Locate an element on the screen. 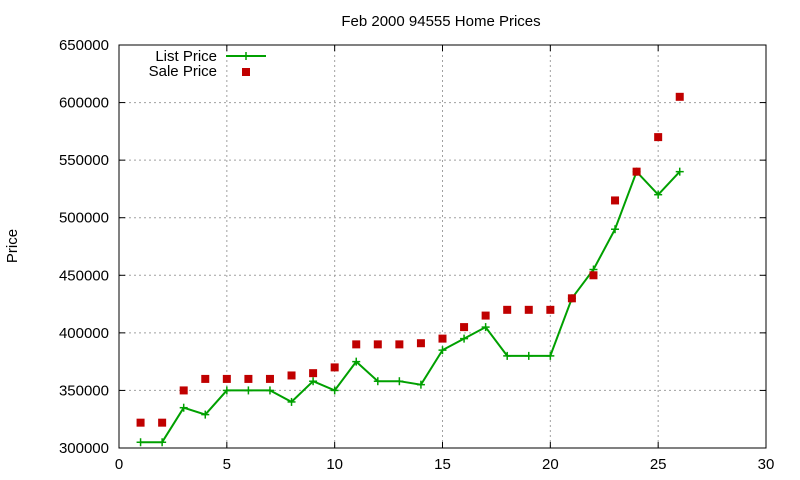 Image resolution: width=800 pixels, height=480 pixels. y-tick-label: 450000 is located at coordinates (84, 275).